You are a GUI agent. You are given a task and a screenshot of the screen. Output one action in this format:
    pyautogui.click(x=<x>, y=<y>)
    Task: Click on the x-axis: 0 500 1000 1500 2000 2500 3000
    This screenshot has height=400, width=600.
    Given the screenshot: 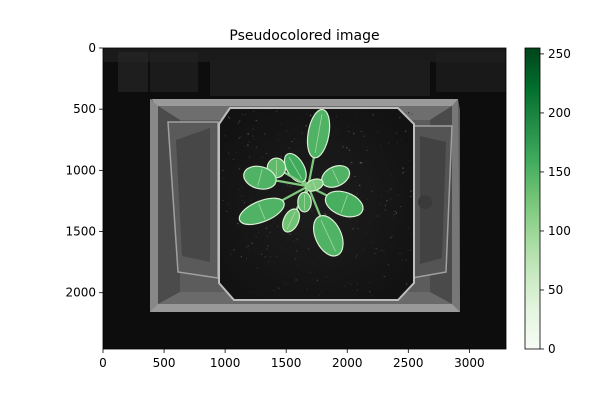 What is the action you would take?
    pyautogui.click(x=292, y=359)
    